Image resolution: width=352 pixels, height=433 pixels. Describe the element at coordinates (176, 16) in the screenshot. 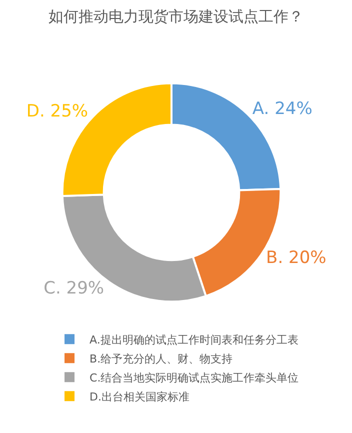

I see `chart-title: 如何推动电力现货市场建设试点工作？` at that location.